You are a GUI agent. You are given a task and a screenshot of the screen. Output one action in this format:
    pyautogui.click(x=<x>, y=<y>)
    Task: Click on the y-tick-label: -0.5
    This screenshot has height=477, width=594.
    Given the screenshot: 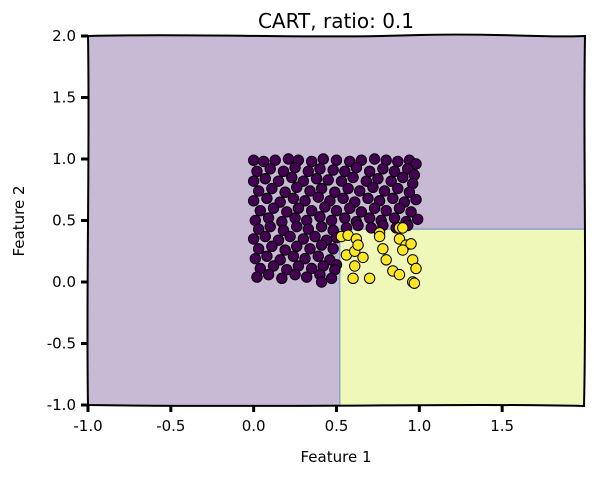 What is the action you would take?
    pyautogui.click(x=61, y=344)
    